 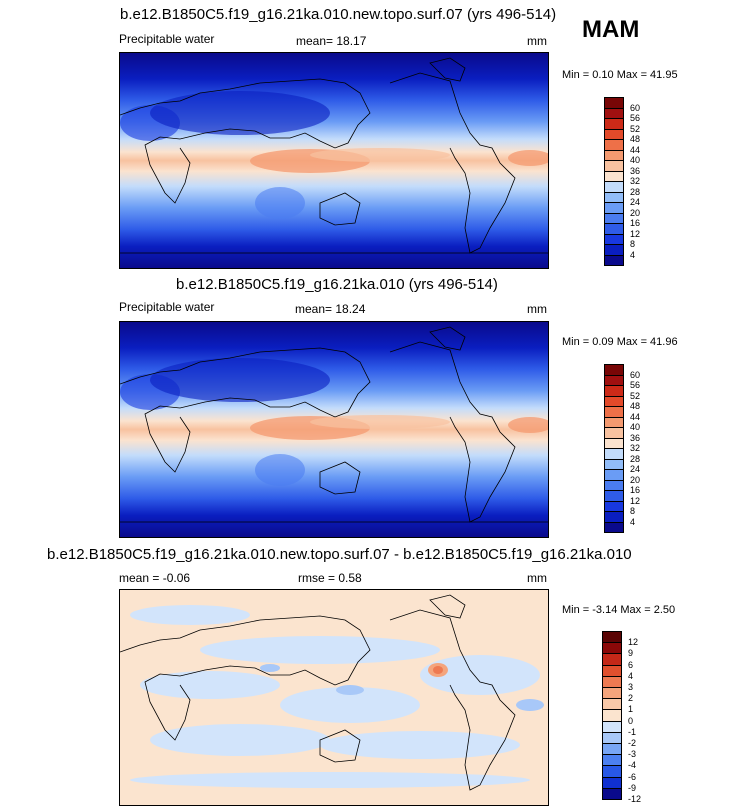 I want to click on panel-3-colorbar: 12 9 6 4 3 2 1 0 -1 -2 -3 -4 -6 -9 -12, so click(x=632, y=717).